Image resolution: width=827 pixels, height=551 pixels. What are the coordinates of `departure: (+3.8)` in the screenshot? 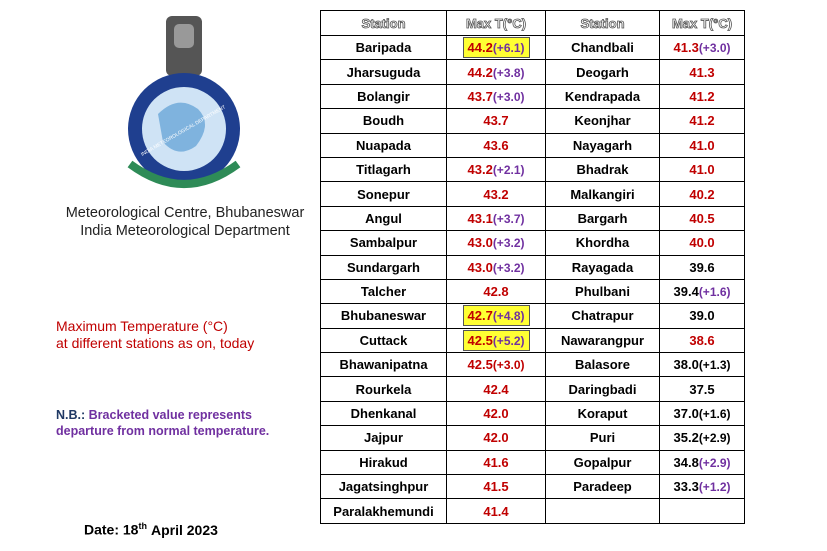 It's located at (508, 72).